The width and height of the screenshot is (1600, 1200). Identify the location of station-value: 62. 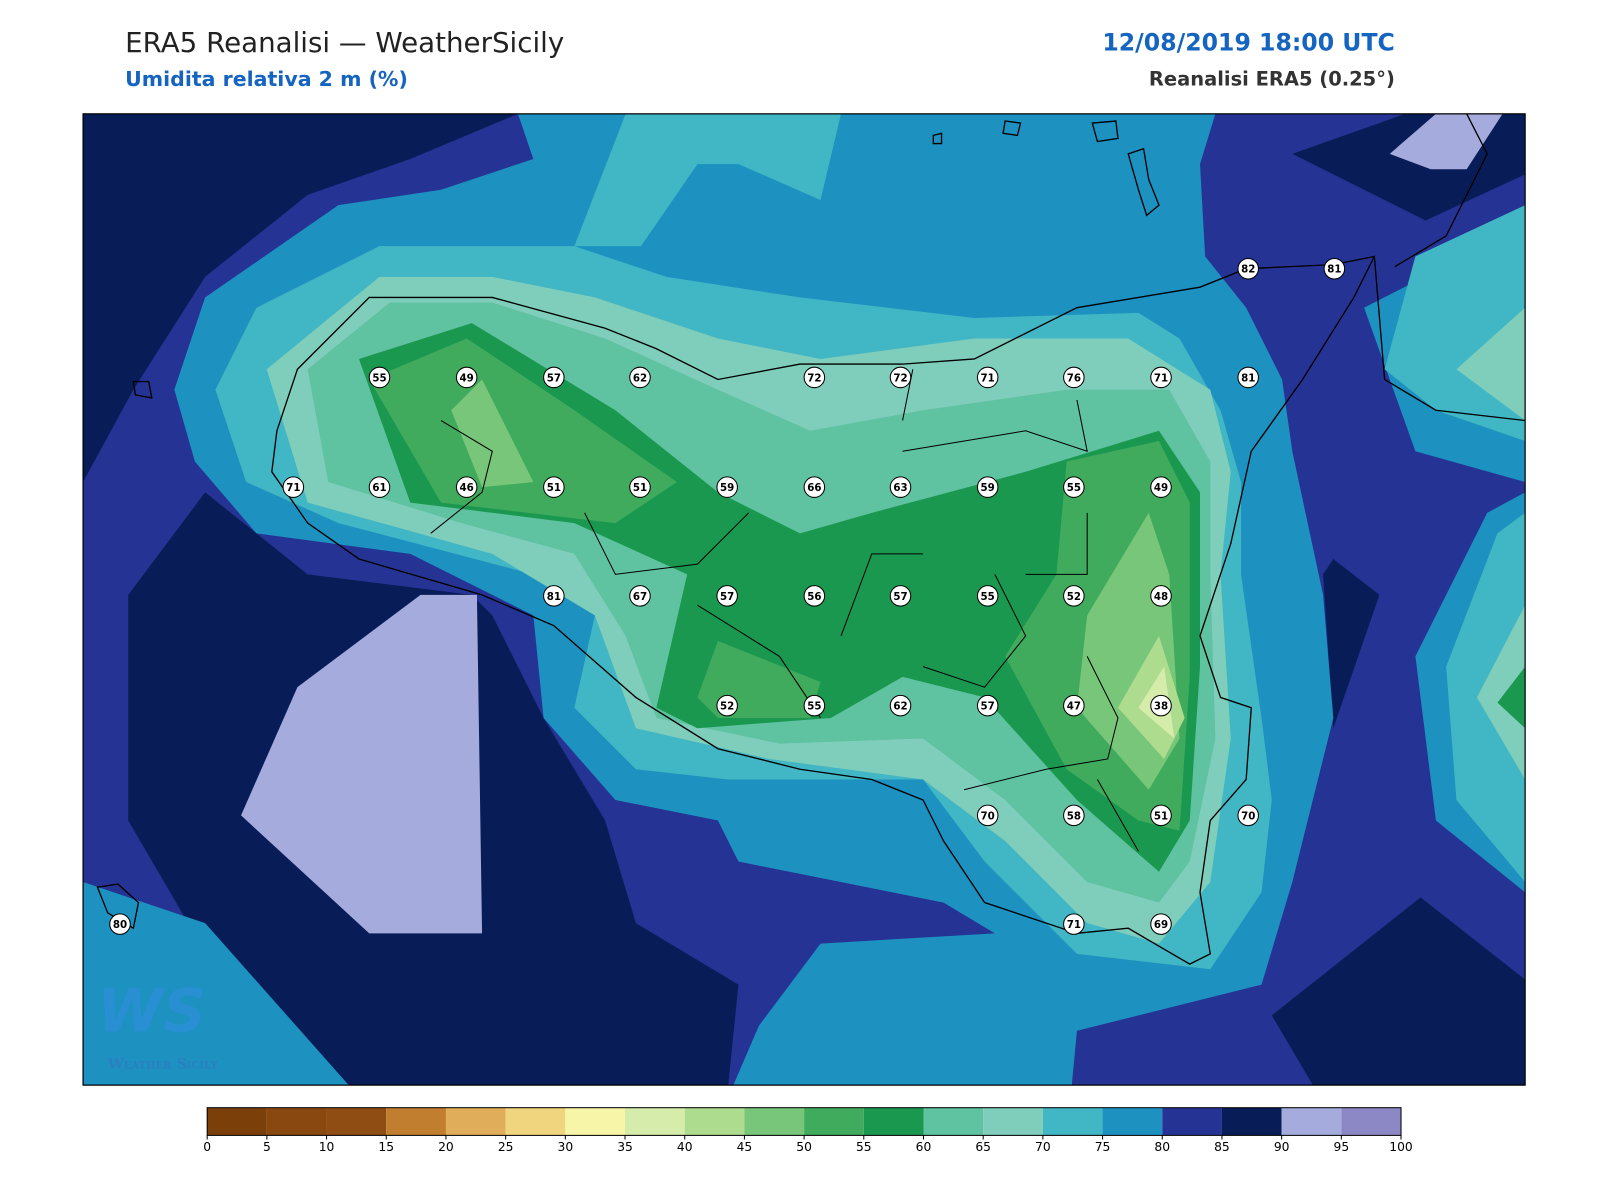
(900, 707).